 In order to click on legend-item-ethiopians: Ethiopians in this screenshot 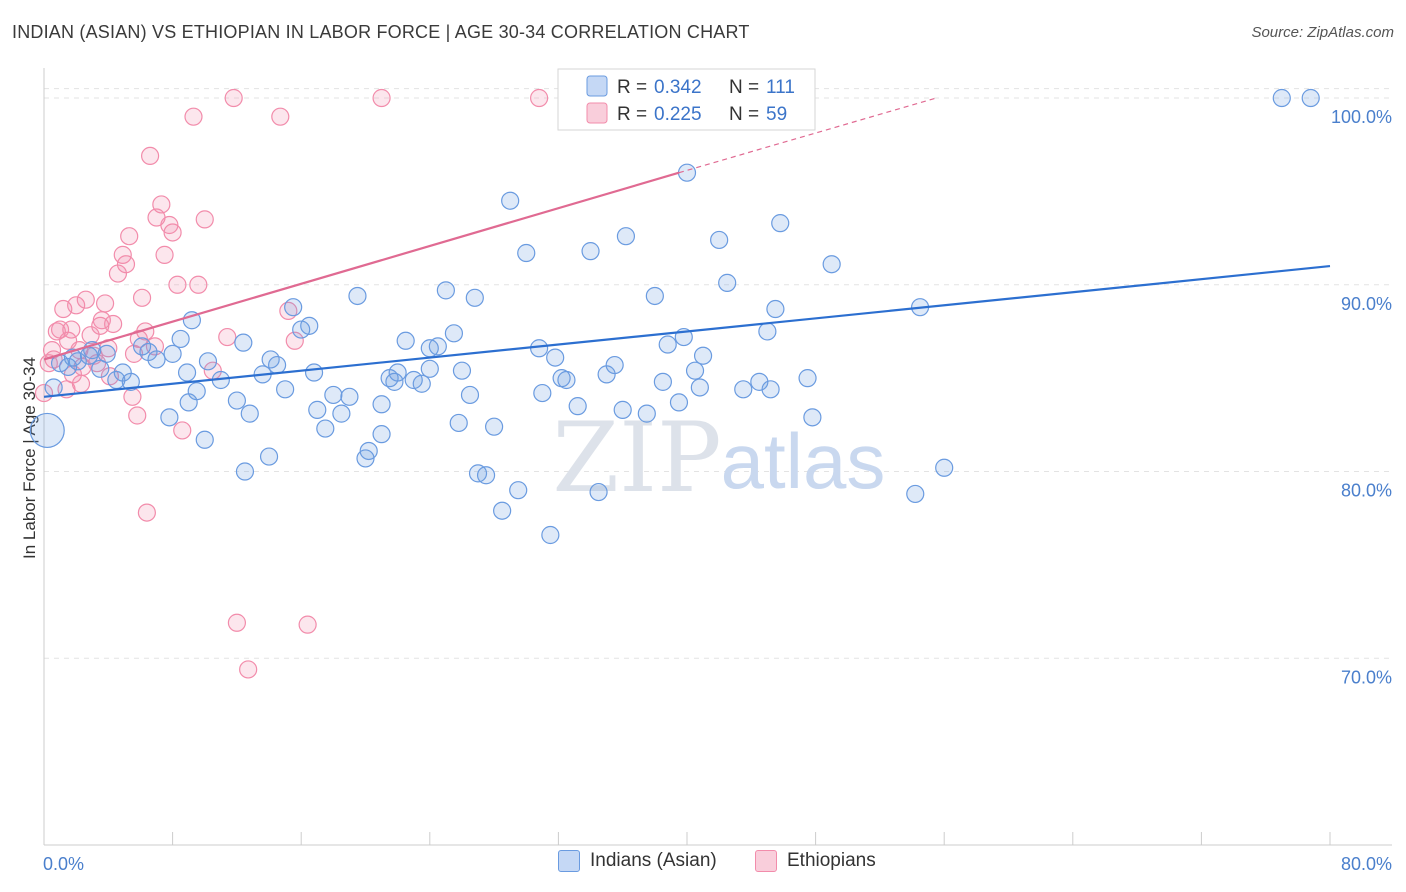, I will do `click(815, 861)`.